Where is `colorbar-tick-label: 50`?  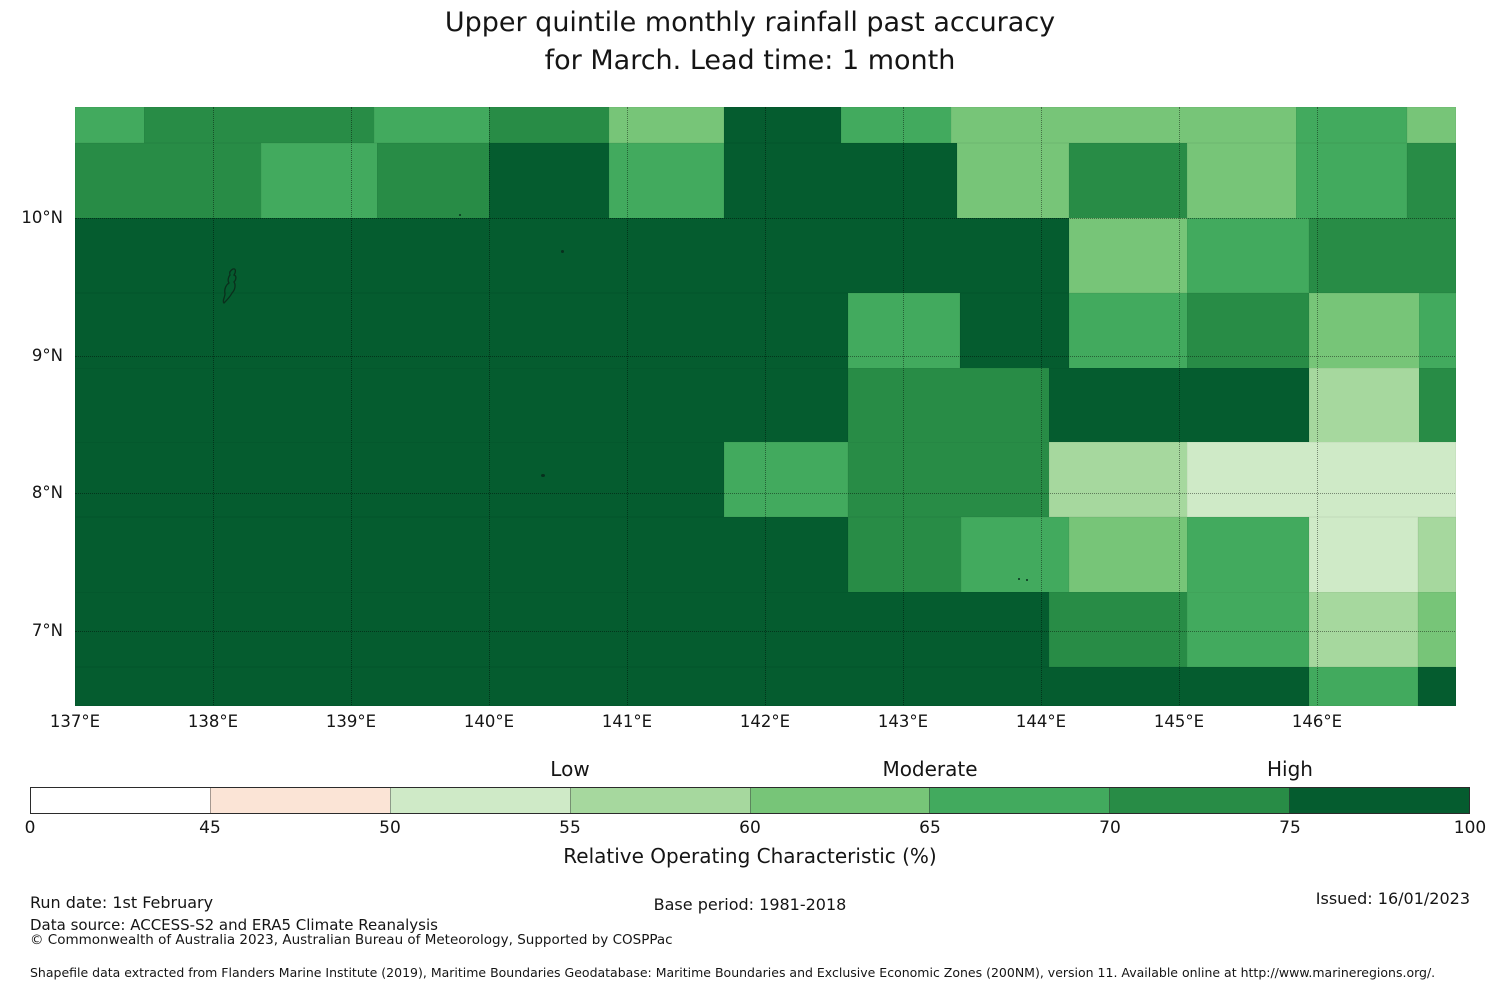 colorbar-tick-label: 50 is located at coordinates (390, 828).